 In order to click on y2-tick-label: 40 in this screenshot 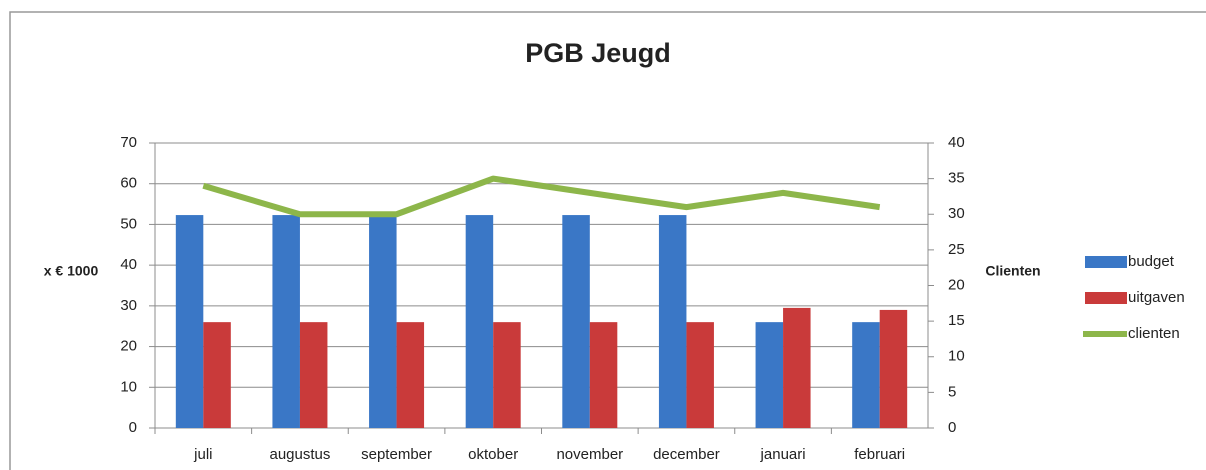, I will do `click(956, 142)`.